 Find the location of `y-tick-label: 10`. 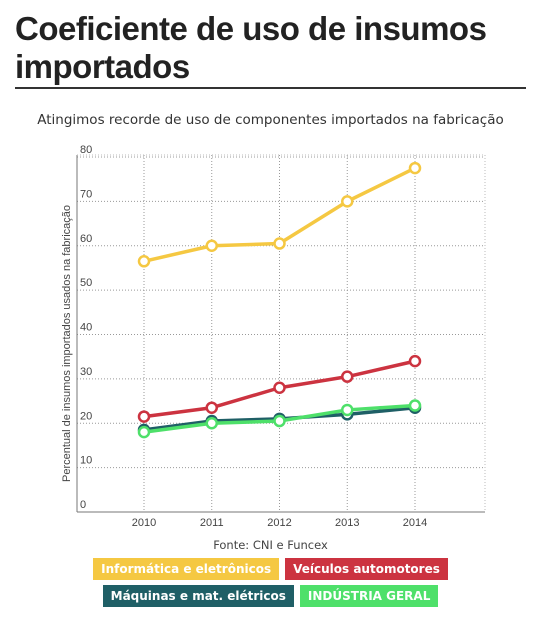

y-tick-label: 10 is located at coordinates (86, 461).